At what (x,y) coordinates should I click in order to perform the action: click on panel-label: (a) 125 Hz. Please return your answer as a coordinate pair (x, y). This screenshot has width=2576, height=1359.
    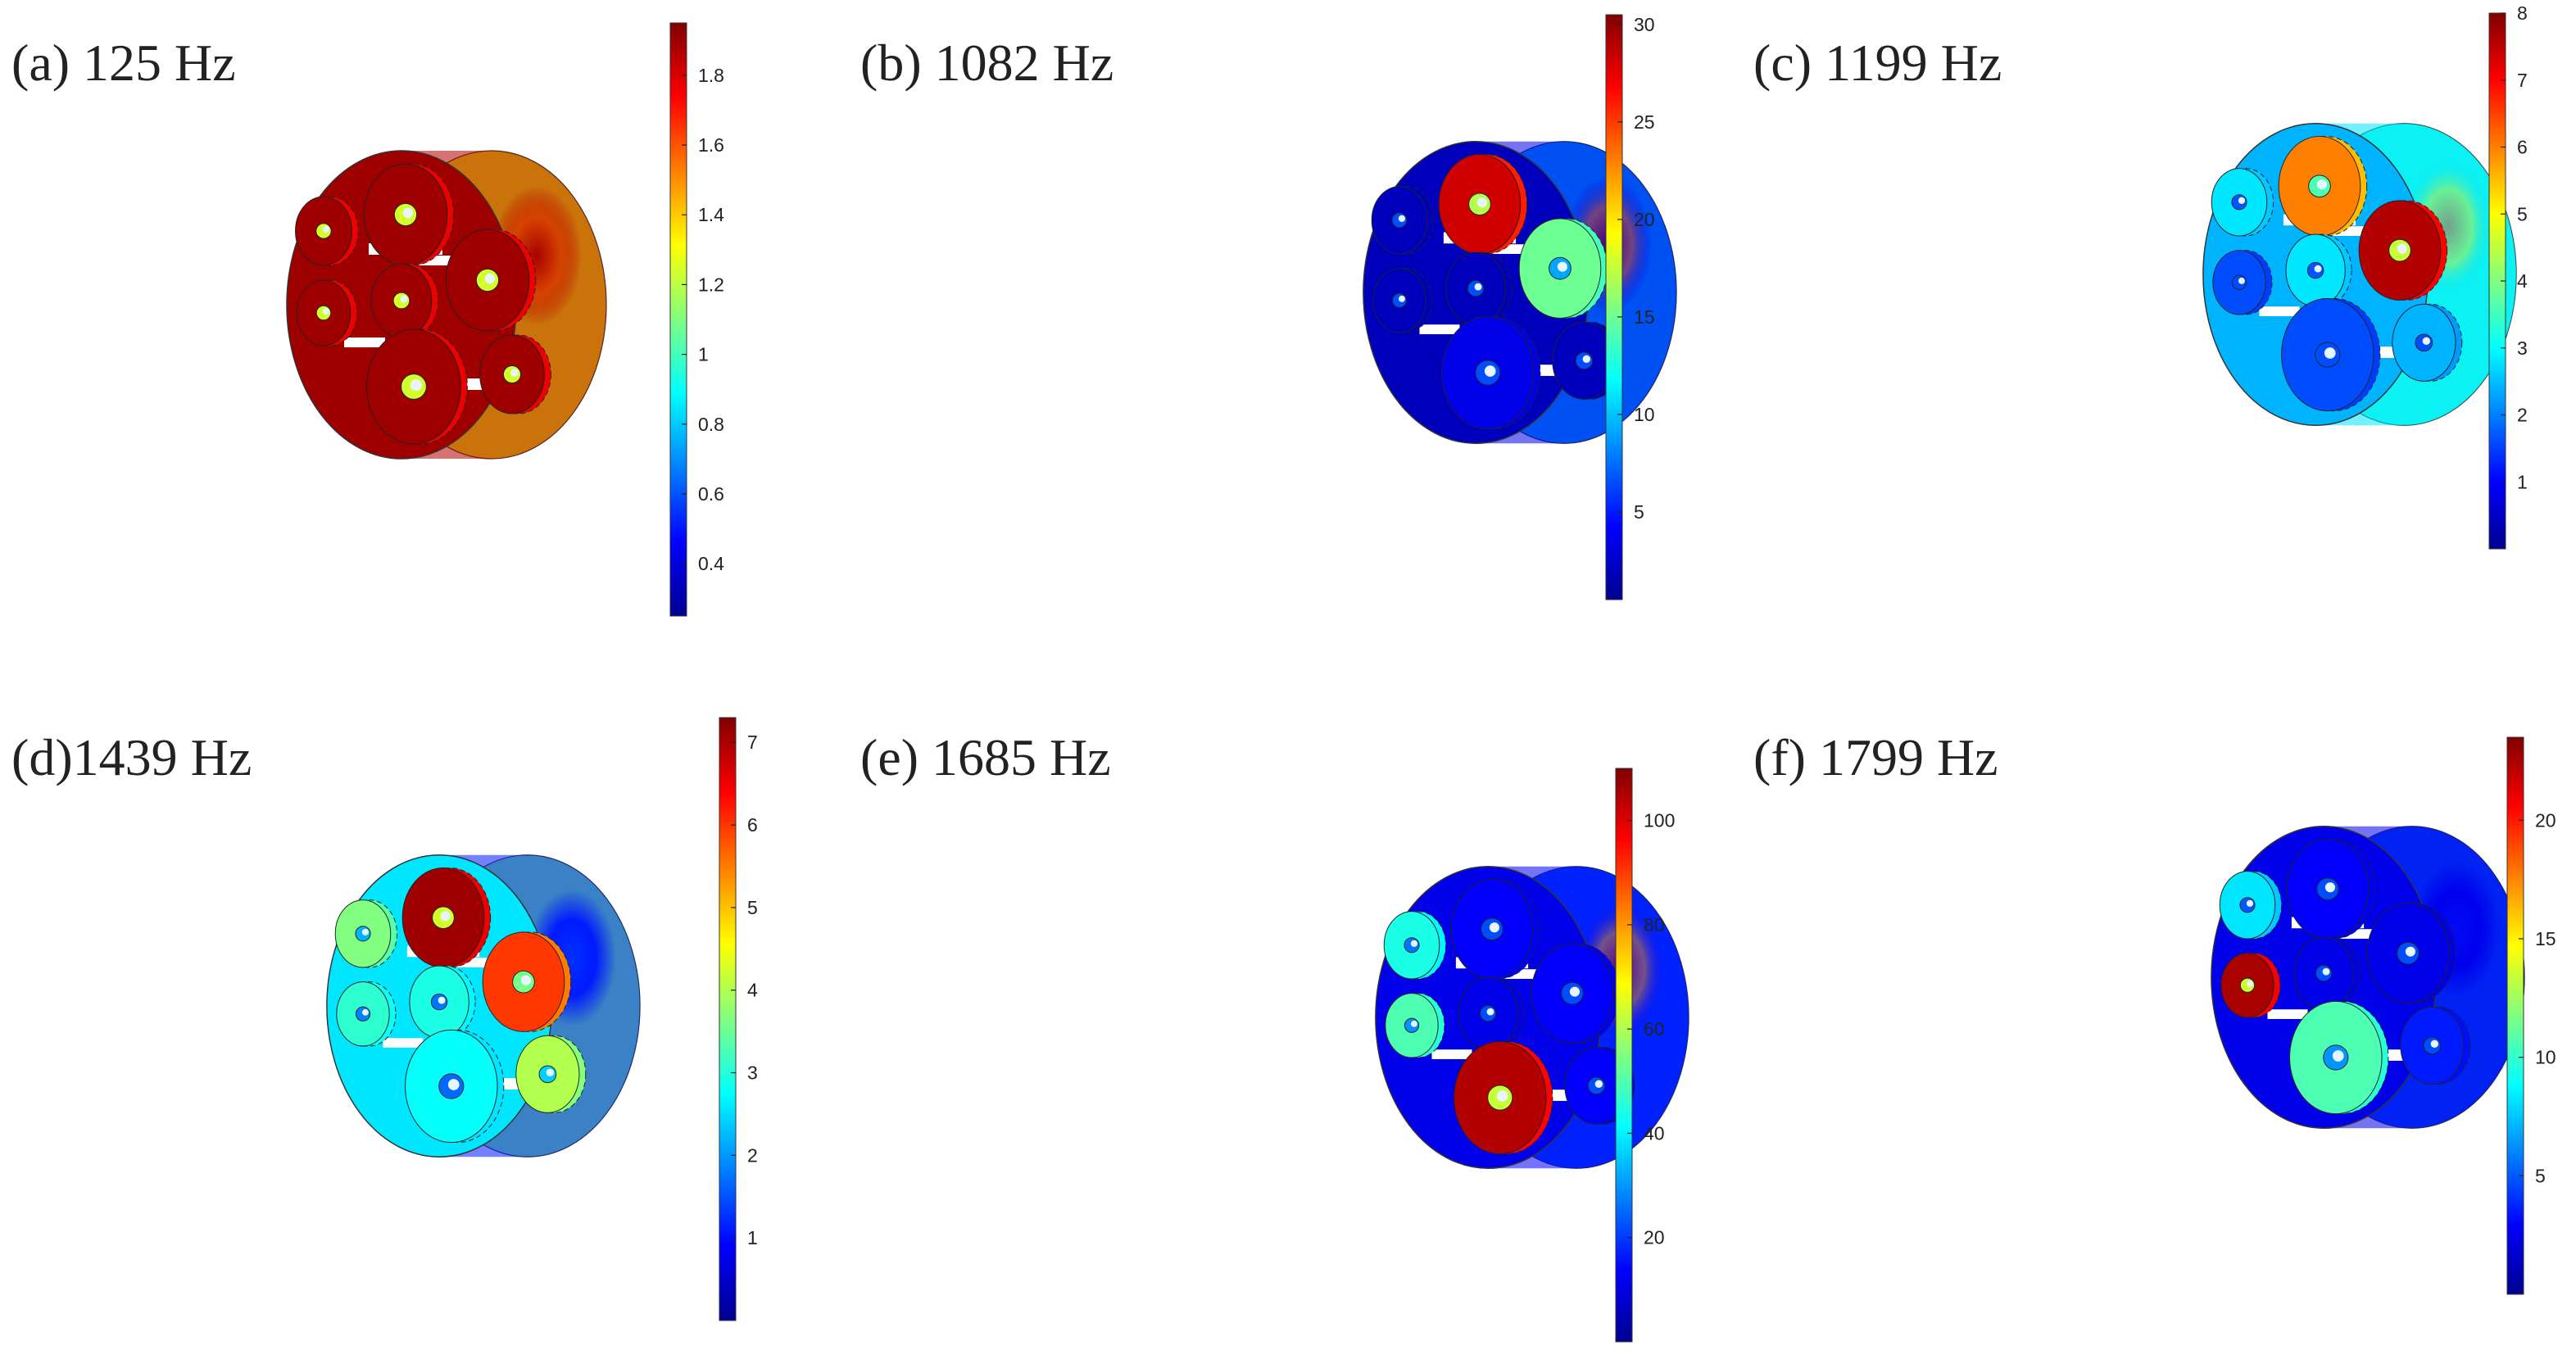
    Looking at the image, I should click on (123, 63).